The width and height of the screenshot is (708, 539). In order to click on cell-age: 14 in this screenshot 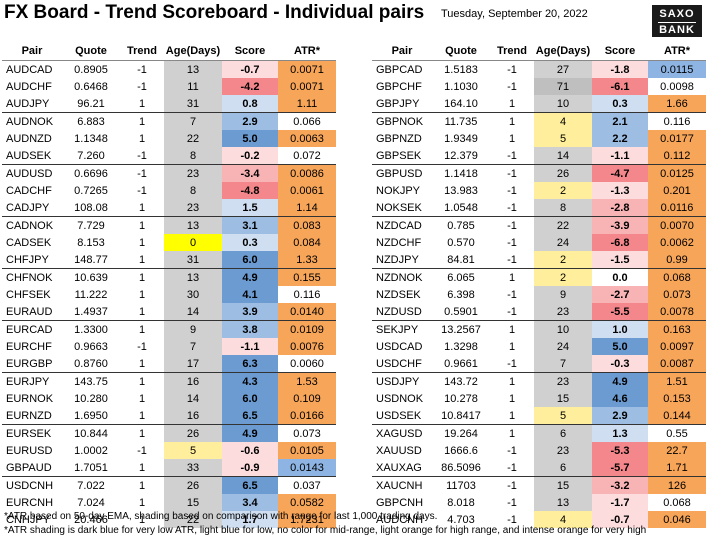, I will do `click(193, 398)`.